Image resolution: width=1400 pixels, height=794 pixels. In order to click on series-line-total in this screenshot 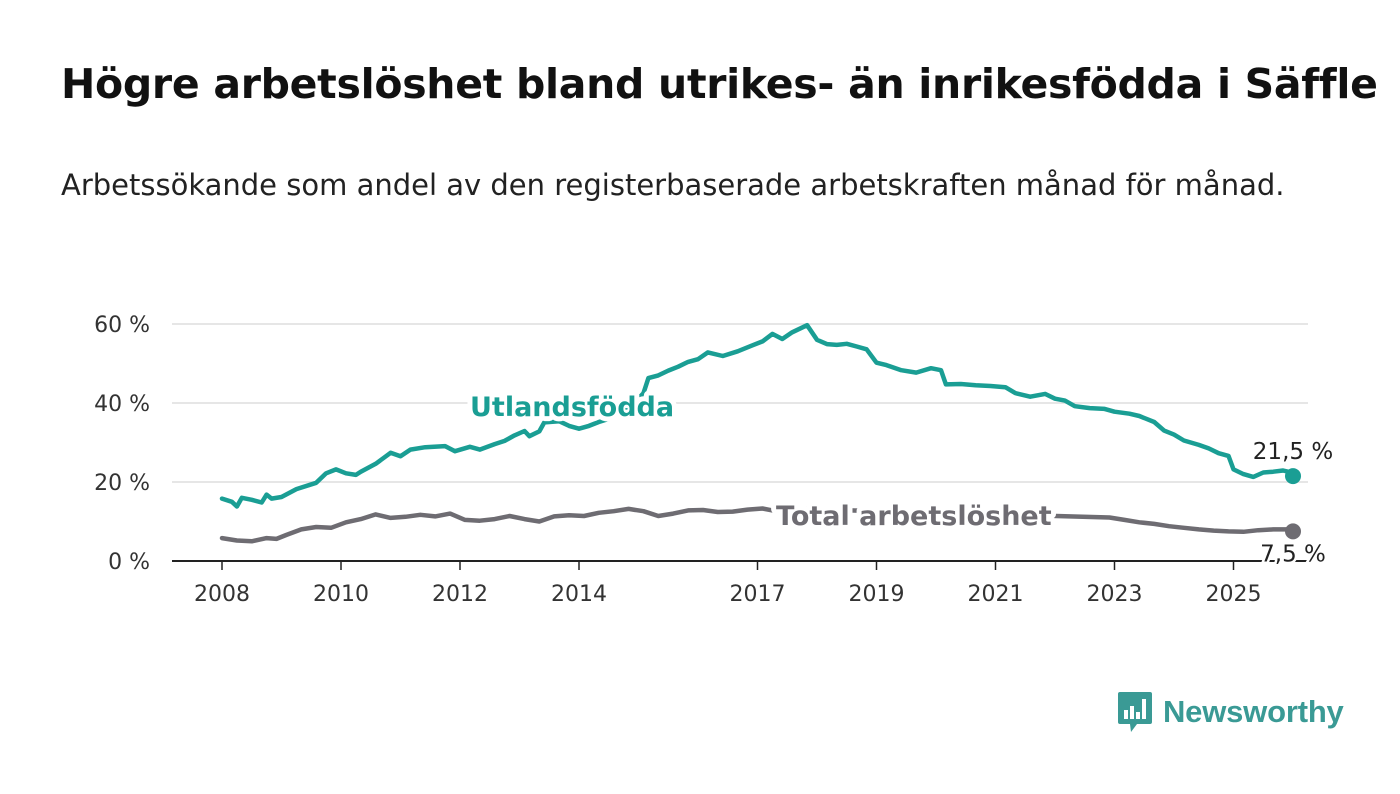, I will do `click(757, 525)`.